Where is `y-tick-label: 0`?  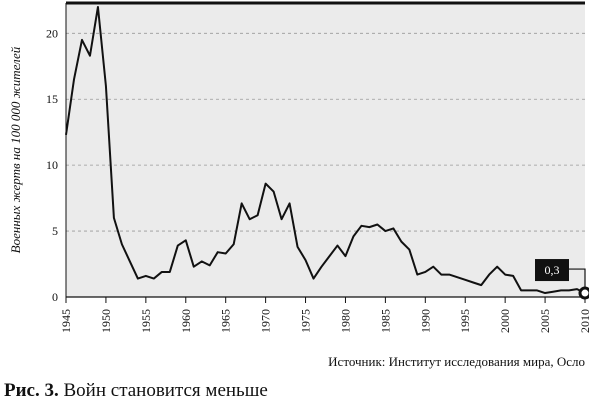
y-tick-label: 0 is located at coordinates (55, 297).